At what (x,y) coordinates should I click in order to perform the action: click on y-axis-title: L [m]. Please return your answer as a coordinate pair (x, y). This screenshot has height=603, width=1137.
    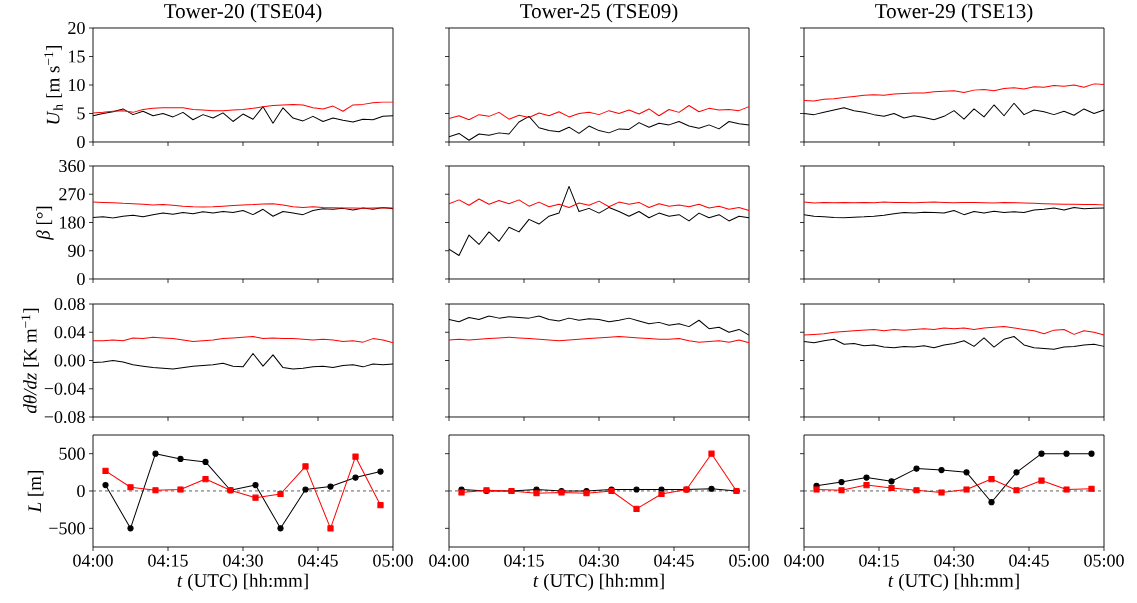
    Looking at the image, I should click on (35, 492).